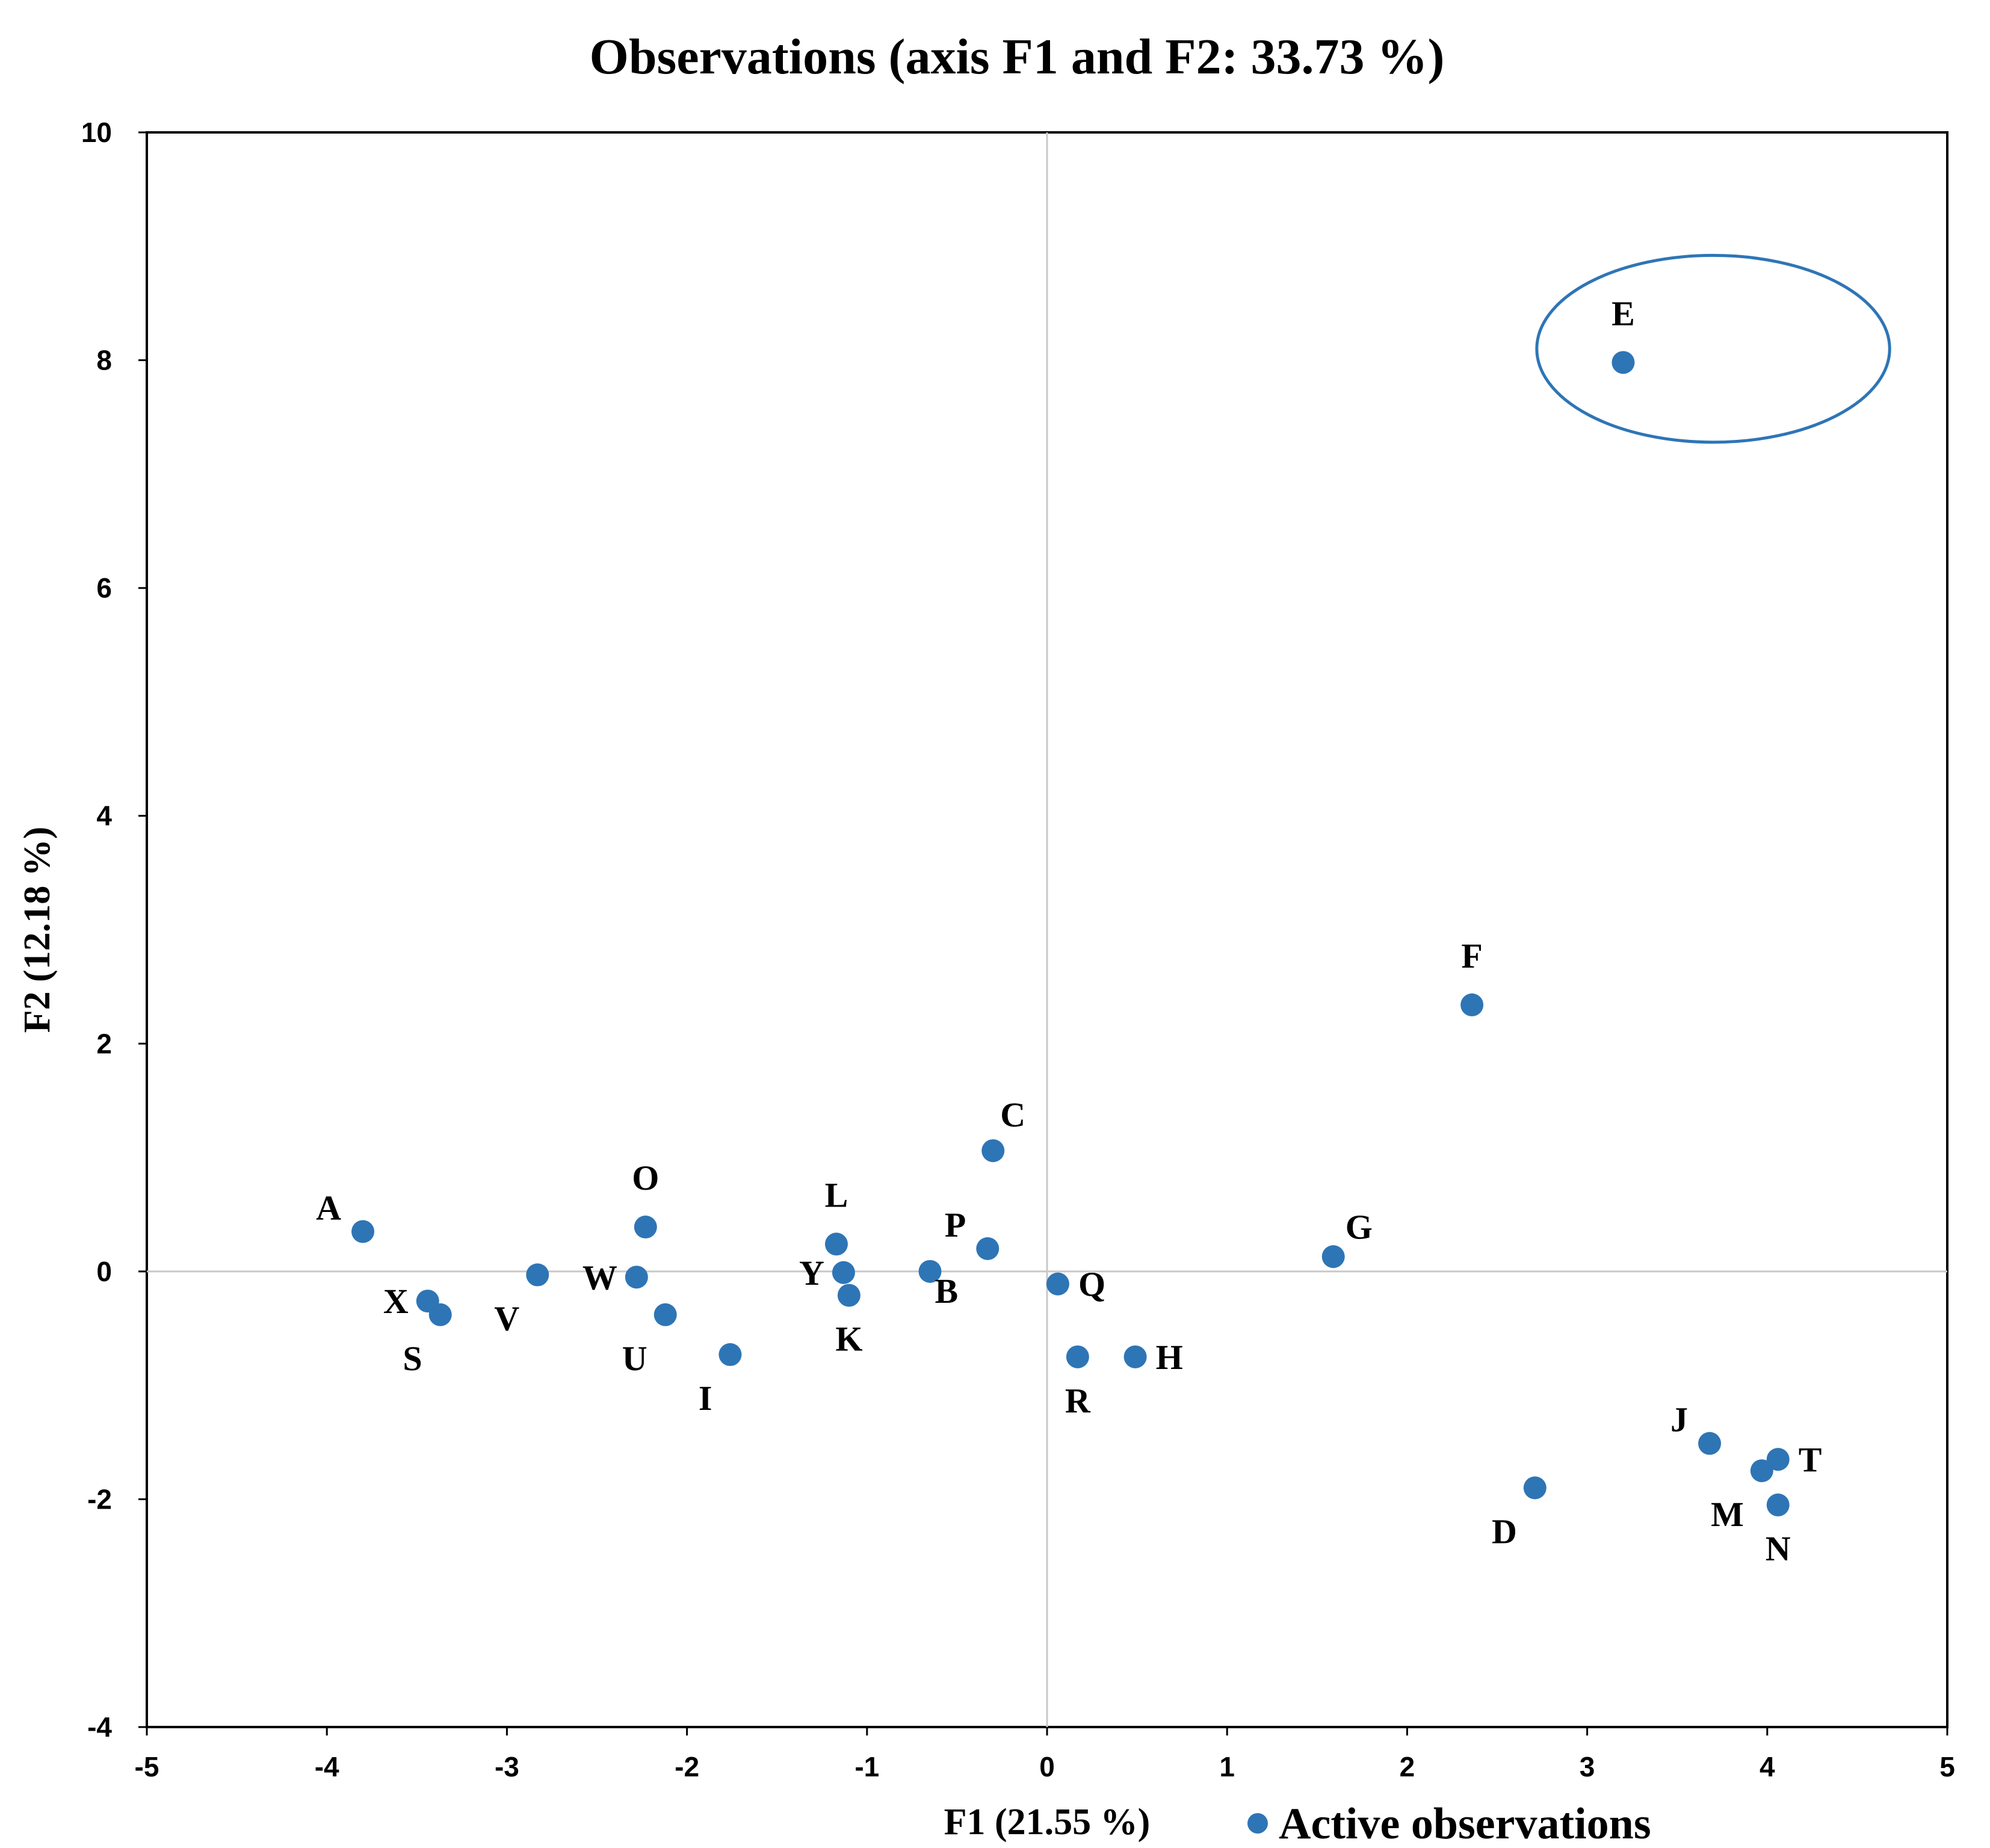  I want to click on x-tick-label: -2, so click(687, 1766).